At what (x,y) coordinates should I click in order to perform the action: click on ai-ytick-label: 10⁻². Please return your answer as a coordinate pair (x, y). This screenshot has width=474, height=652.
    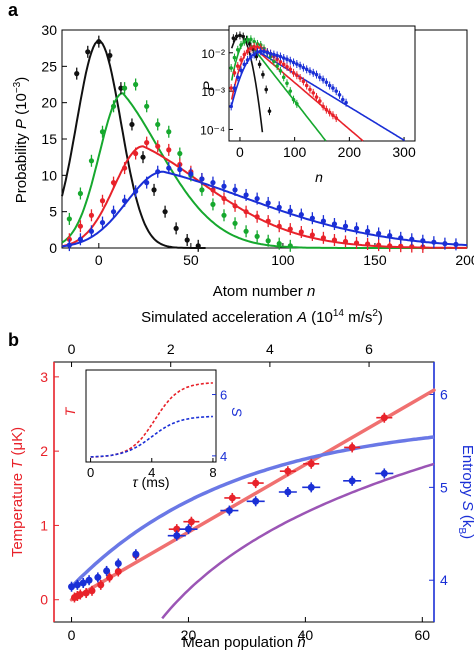
    Looking at the image, I should click on (213, 54).